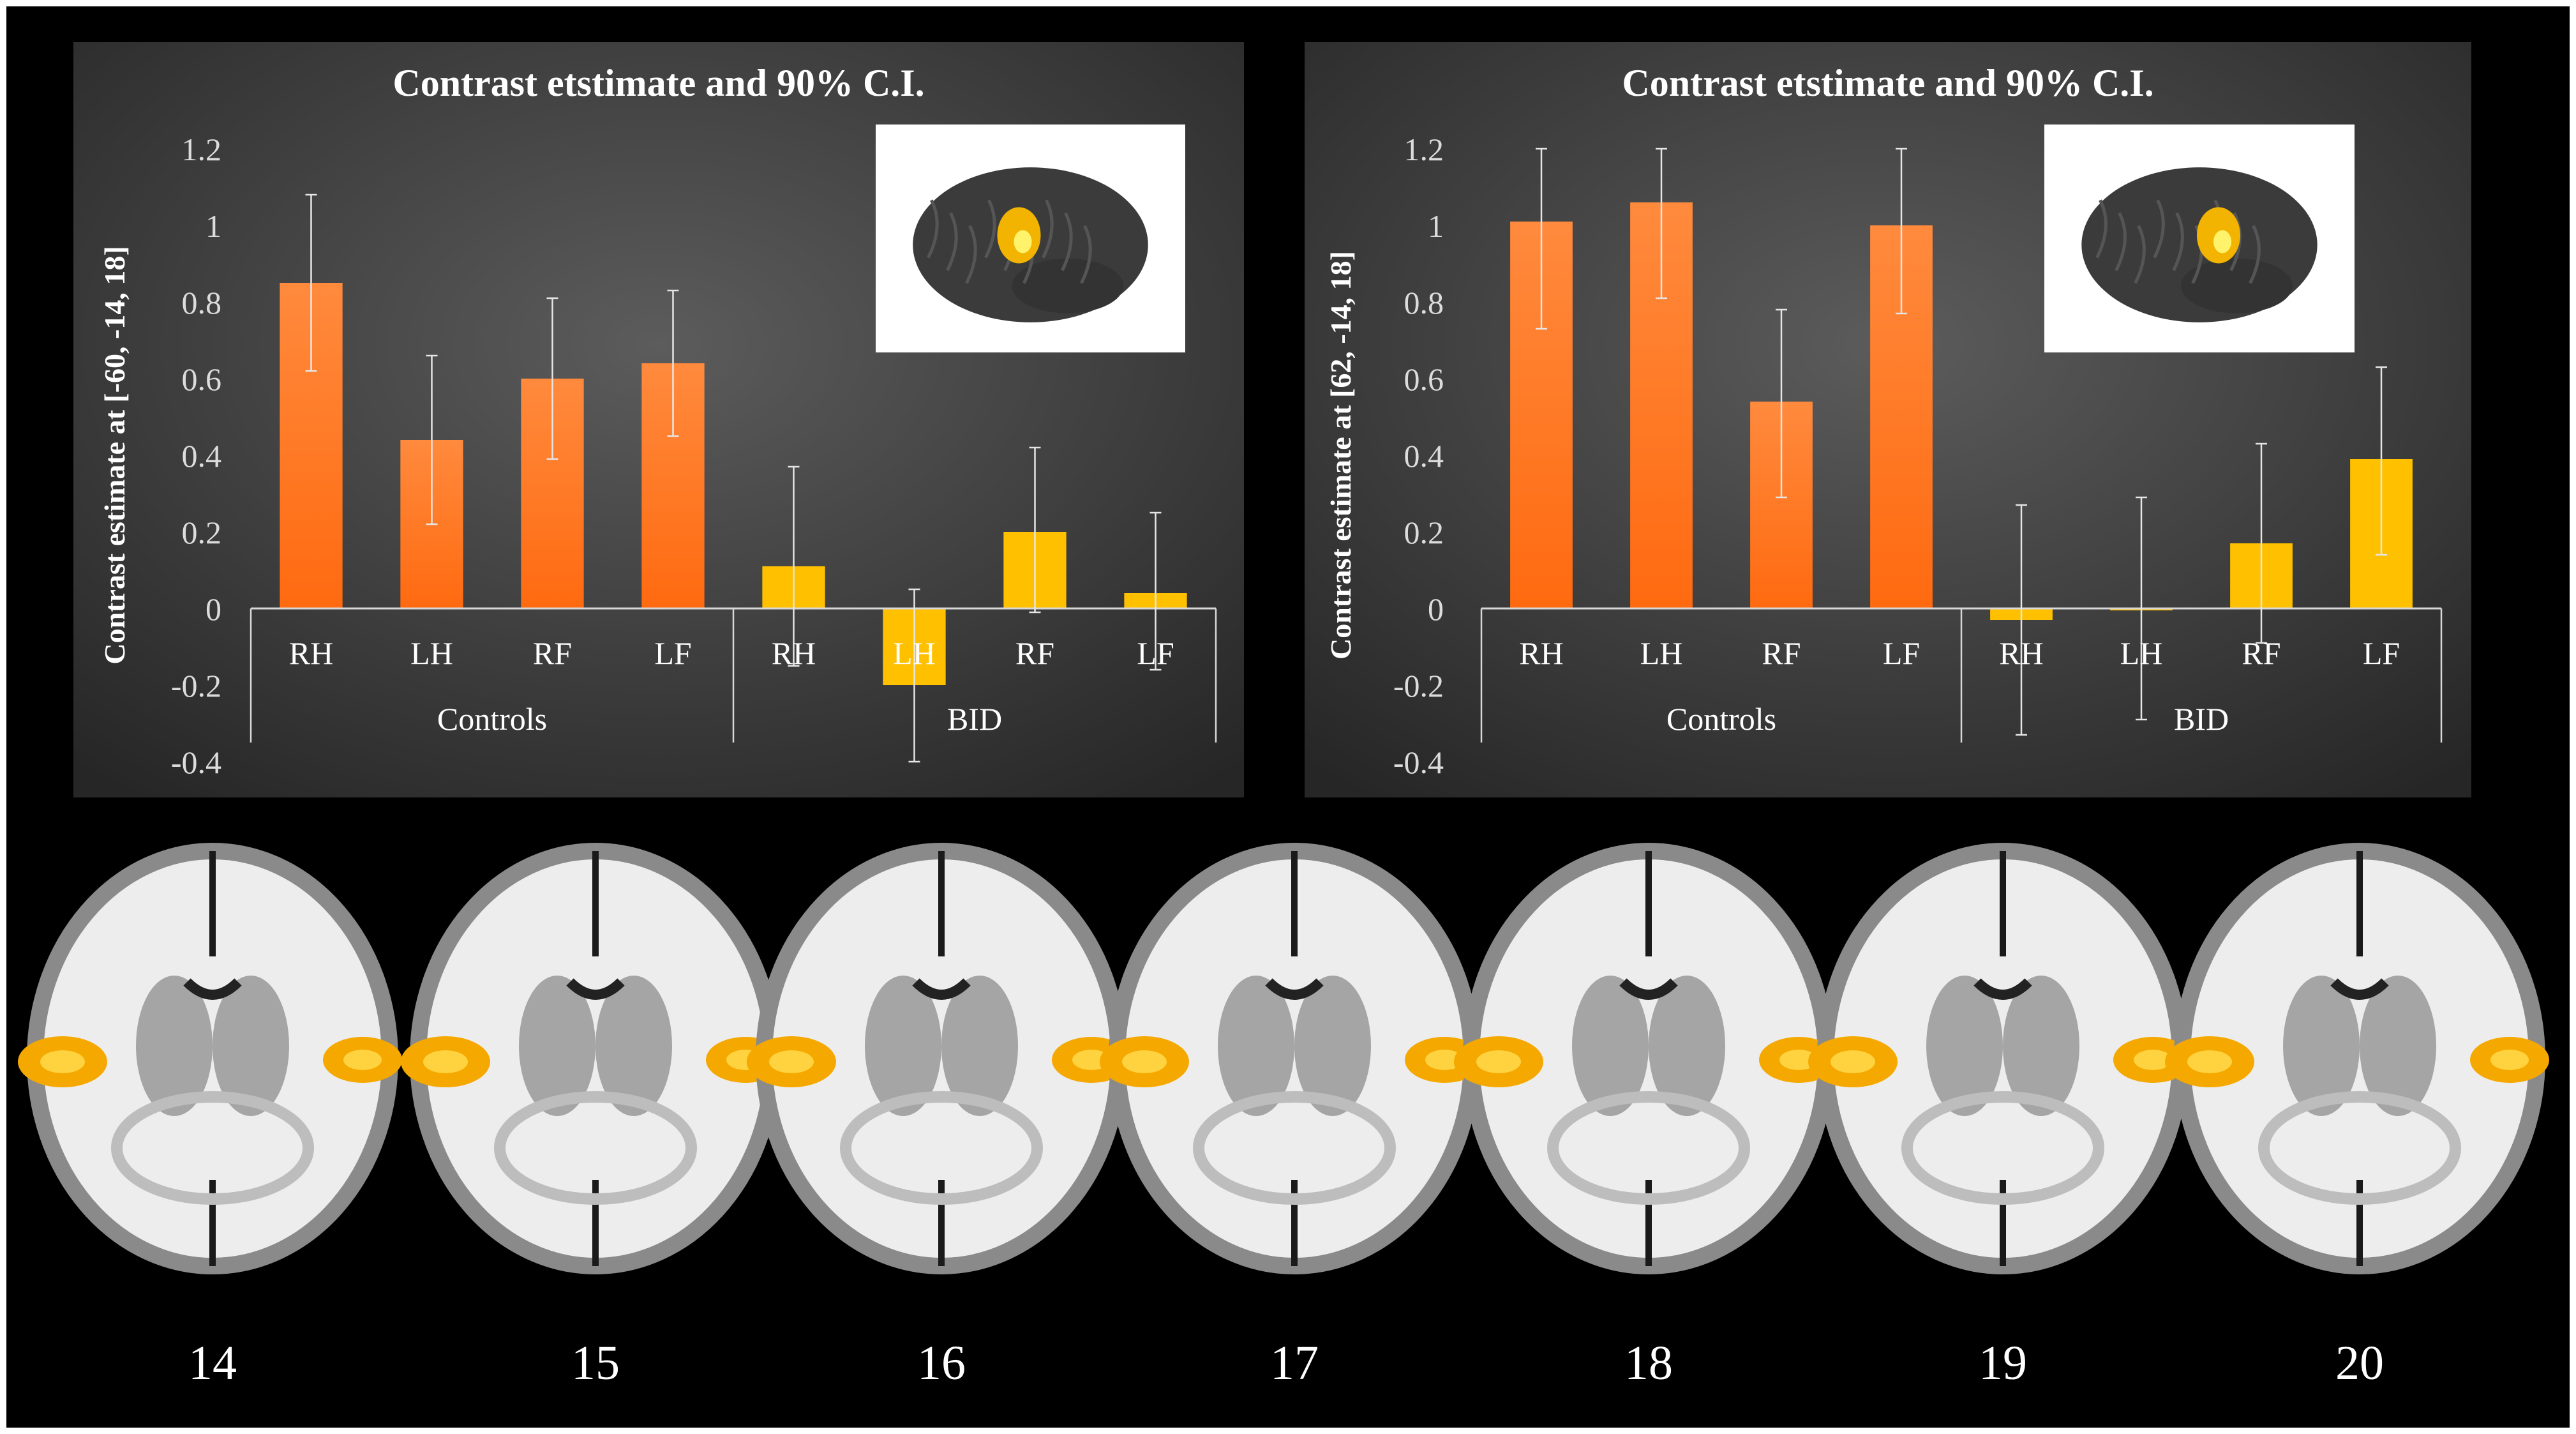  Describe the element at coordinates (2199, 238) in the screenshot. I see `inset-brain-render` at that location.